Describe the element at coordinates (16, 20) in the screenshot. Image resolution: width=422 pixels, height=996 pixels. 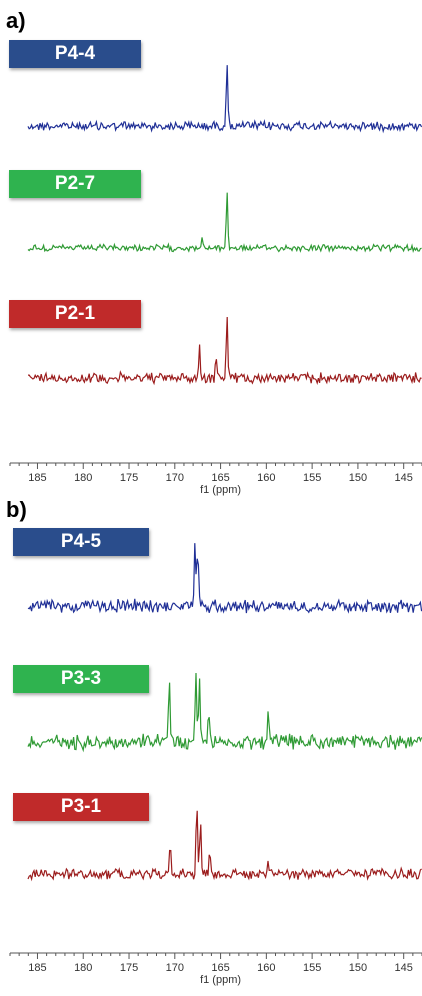
I see `panel-a-label: a)` at that location.